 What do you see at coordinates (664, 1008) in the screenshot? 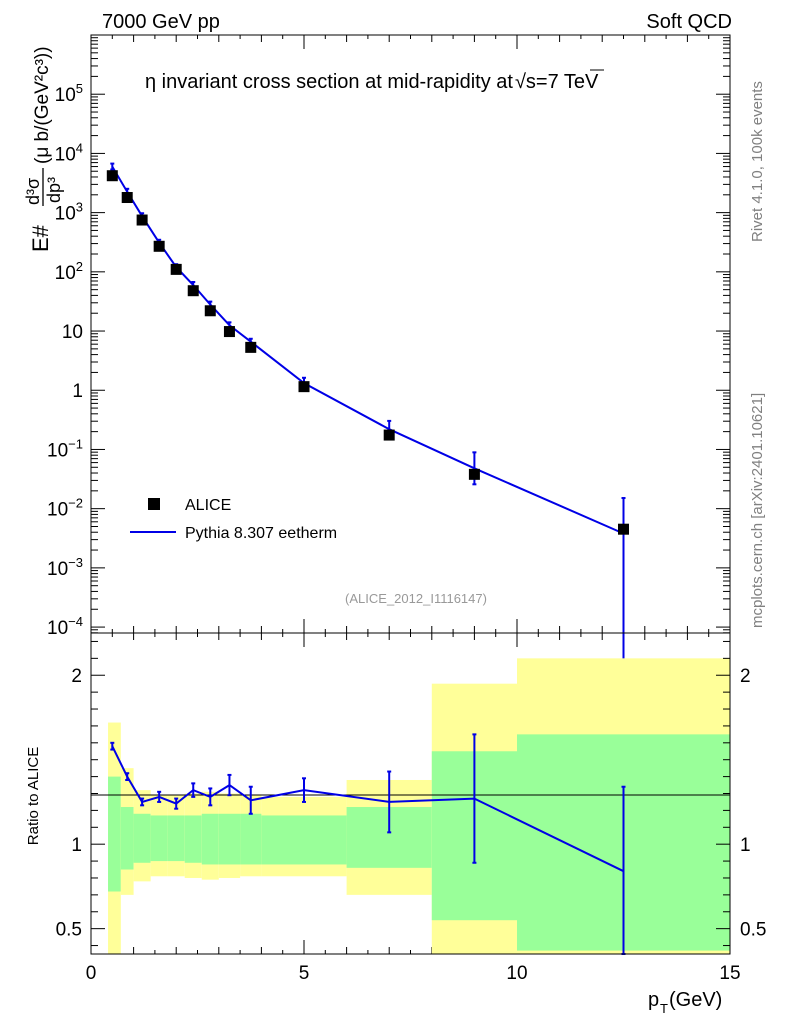
I see `x-label-sub: T` at bounding box center [664, 1008].